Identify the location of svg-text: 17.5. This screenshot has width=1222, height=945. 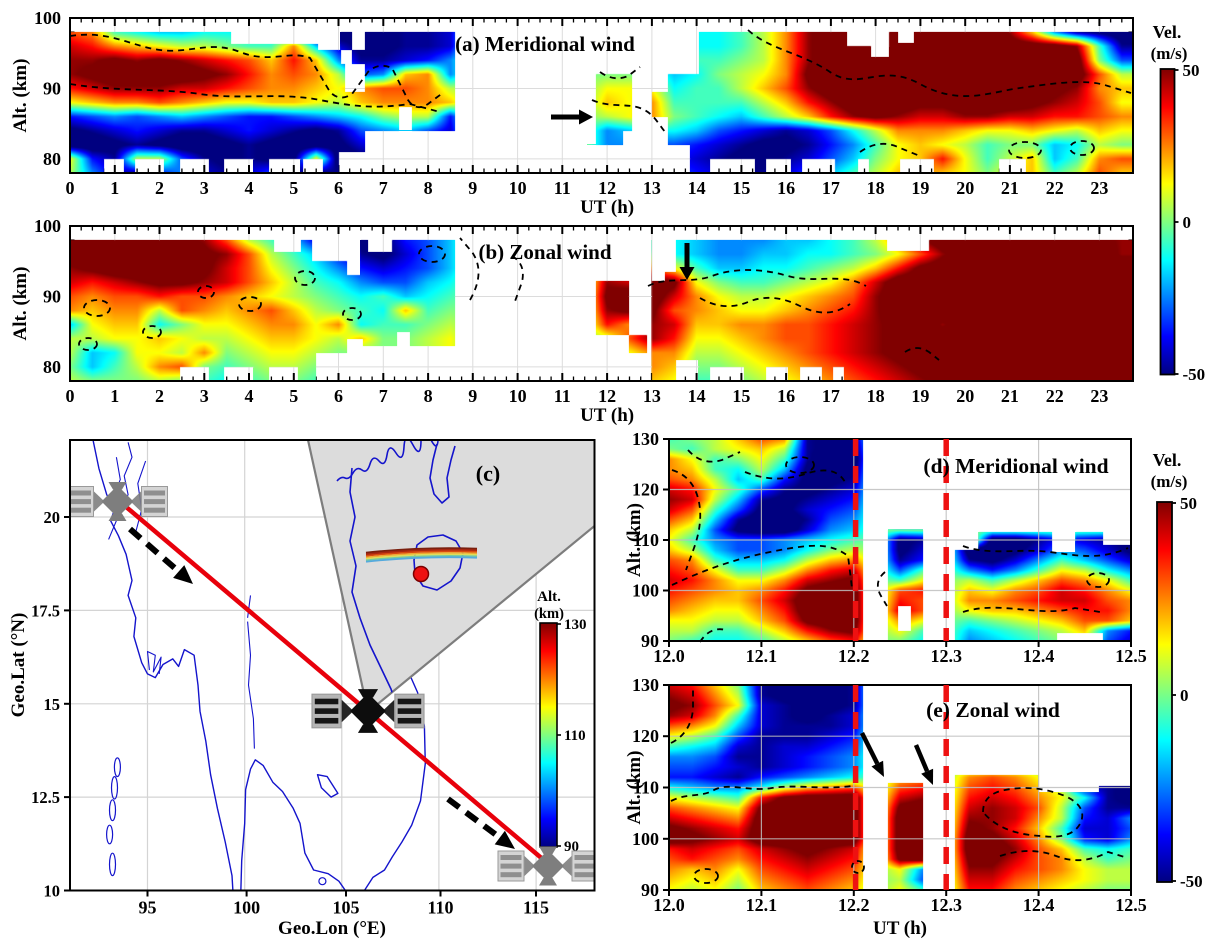
(45, 610).